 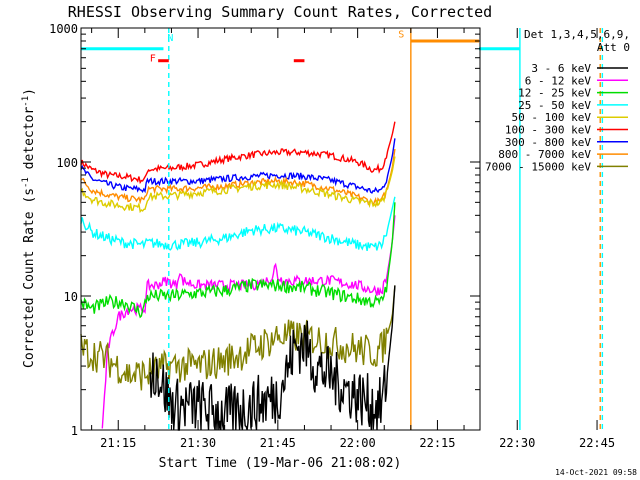 I want to click on legend-entry-label: 100 - 300 keV, so click(x=548, y=130).